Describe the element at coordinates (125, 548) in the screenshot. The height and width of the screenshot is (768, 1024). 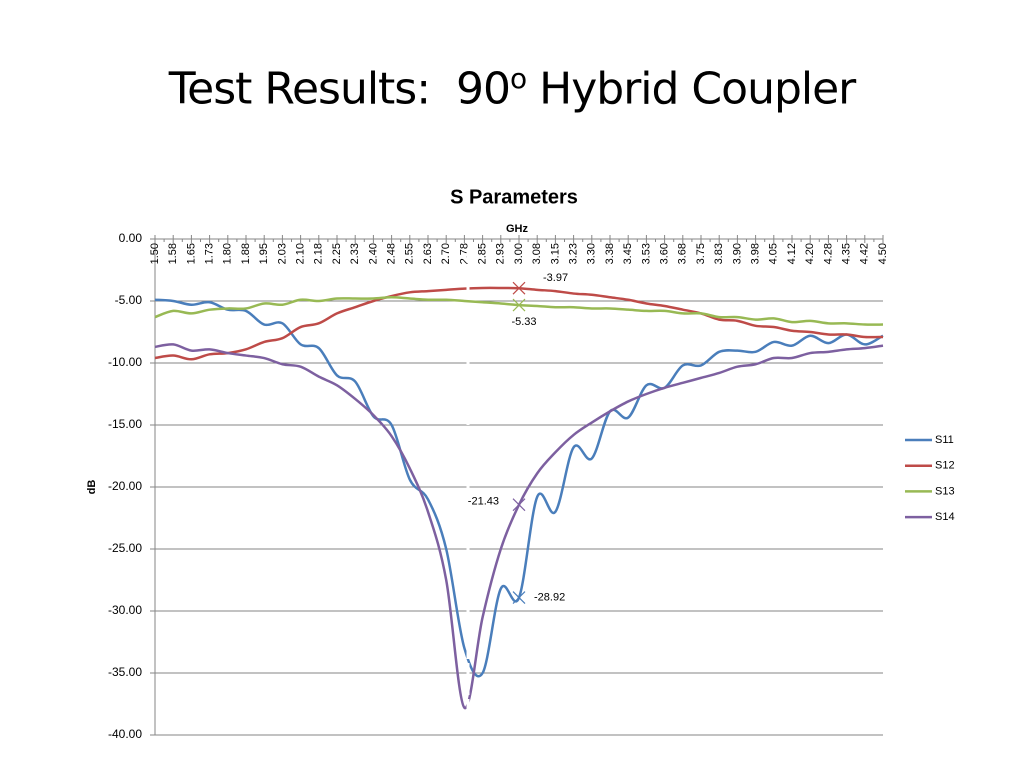
I see `y-tick-label: -25.00` at that location.